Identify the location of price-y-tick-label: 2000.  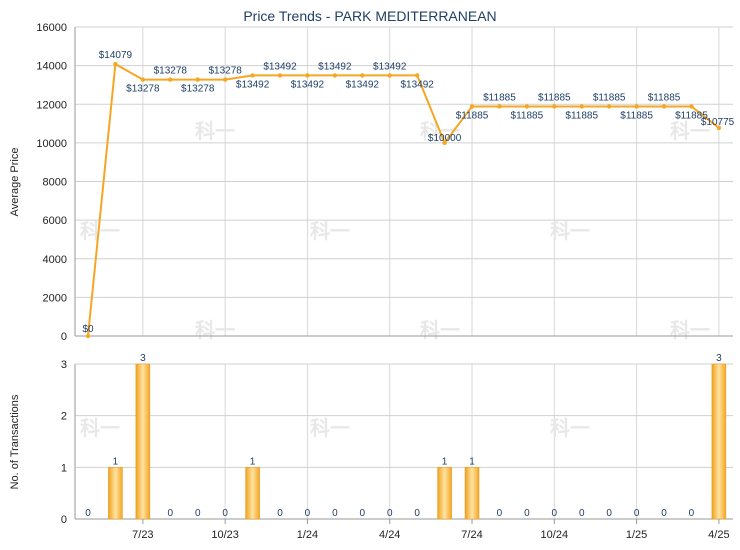
(55, 298).